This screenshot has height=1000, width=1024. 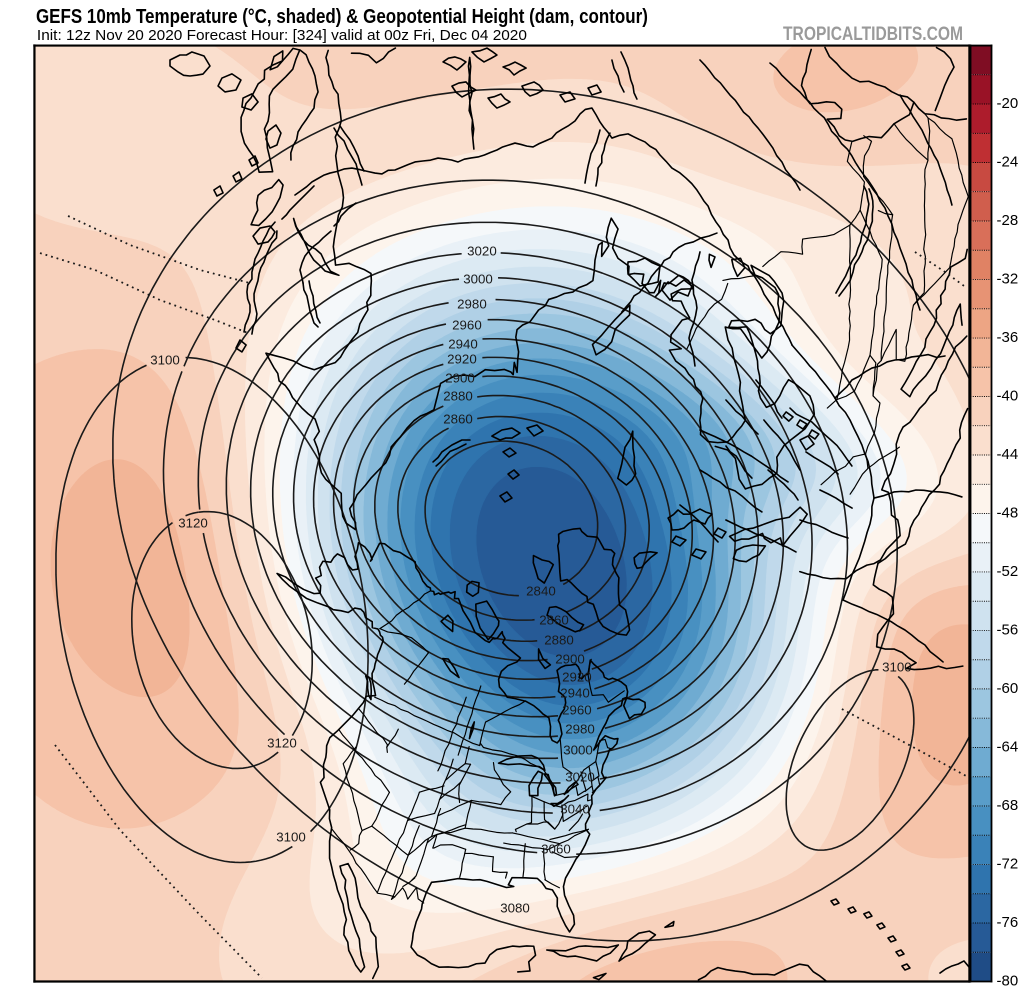 What do you see at coordinates (1008, 220) in the screenshot?
I see `svg-text: -28` at bounding box center [1008, 220].